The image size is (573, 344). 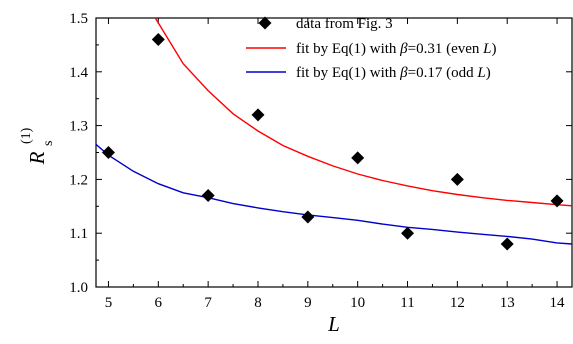 What do you see at coordinates (159, 303) in the screenshot?
I see `x-tick-label: 6` at bounding box center [159, 303].